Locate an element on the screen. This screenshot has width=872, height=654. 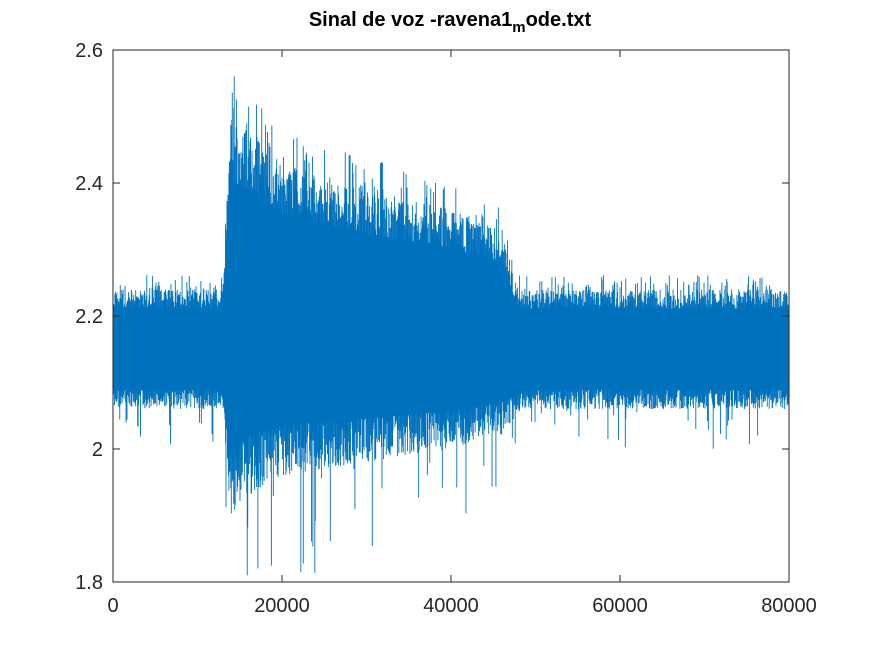
y-tick-label: 2.2 is located at coordinates (89, 317).